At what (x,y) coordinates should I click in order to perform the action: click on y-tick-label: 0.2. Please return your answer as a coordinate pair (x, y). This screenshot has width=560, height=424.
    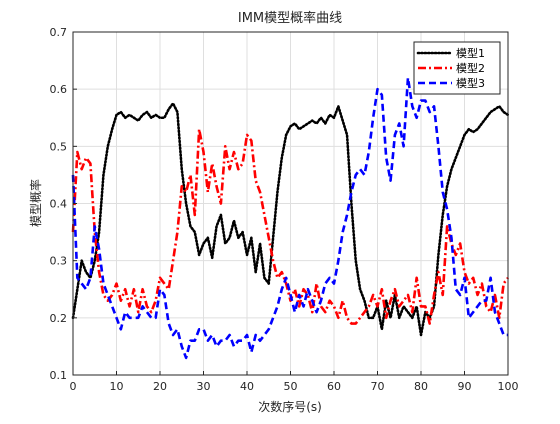
    Looking at the image, I should click on (59, 318).